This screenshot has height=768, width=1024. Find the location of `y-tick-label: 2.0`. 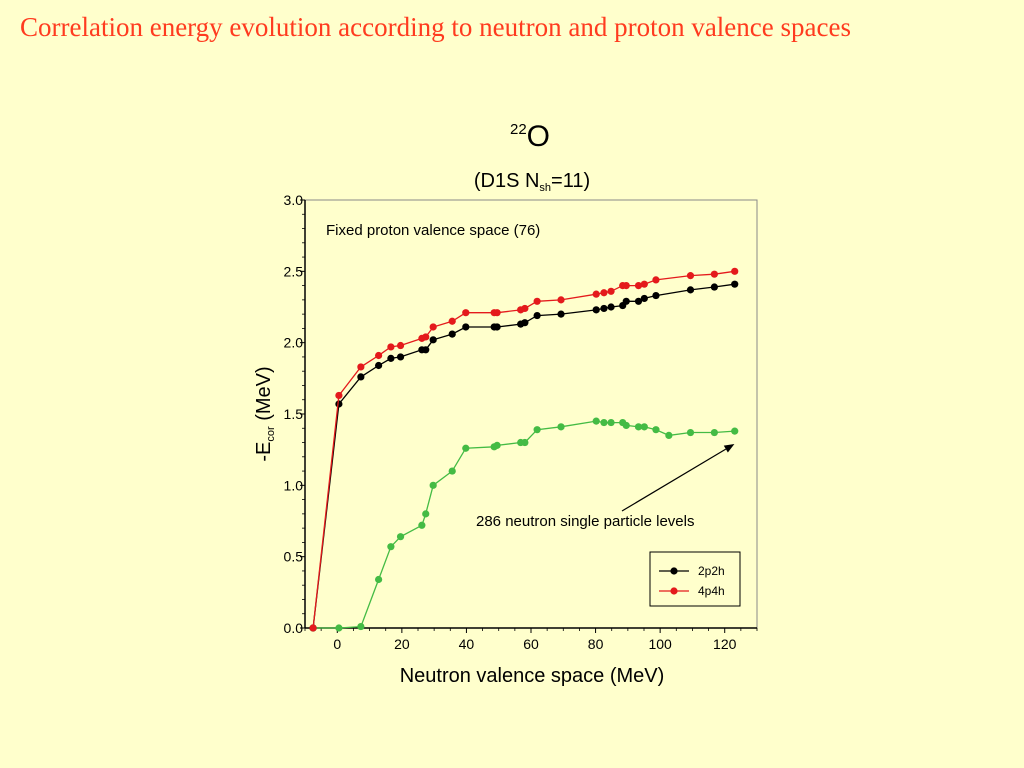

y-tick-label: 2.0 is located at coordinates (294, 343).